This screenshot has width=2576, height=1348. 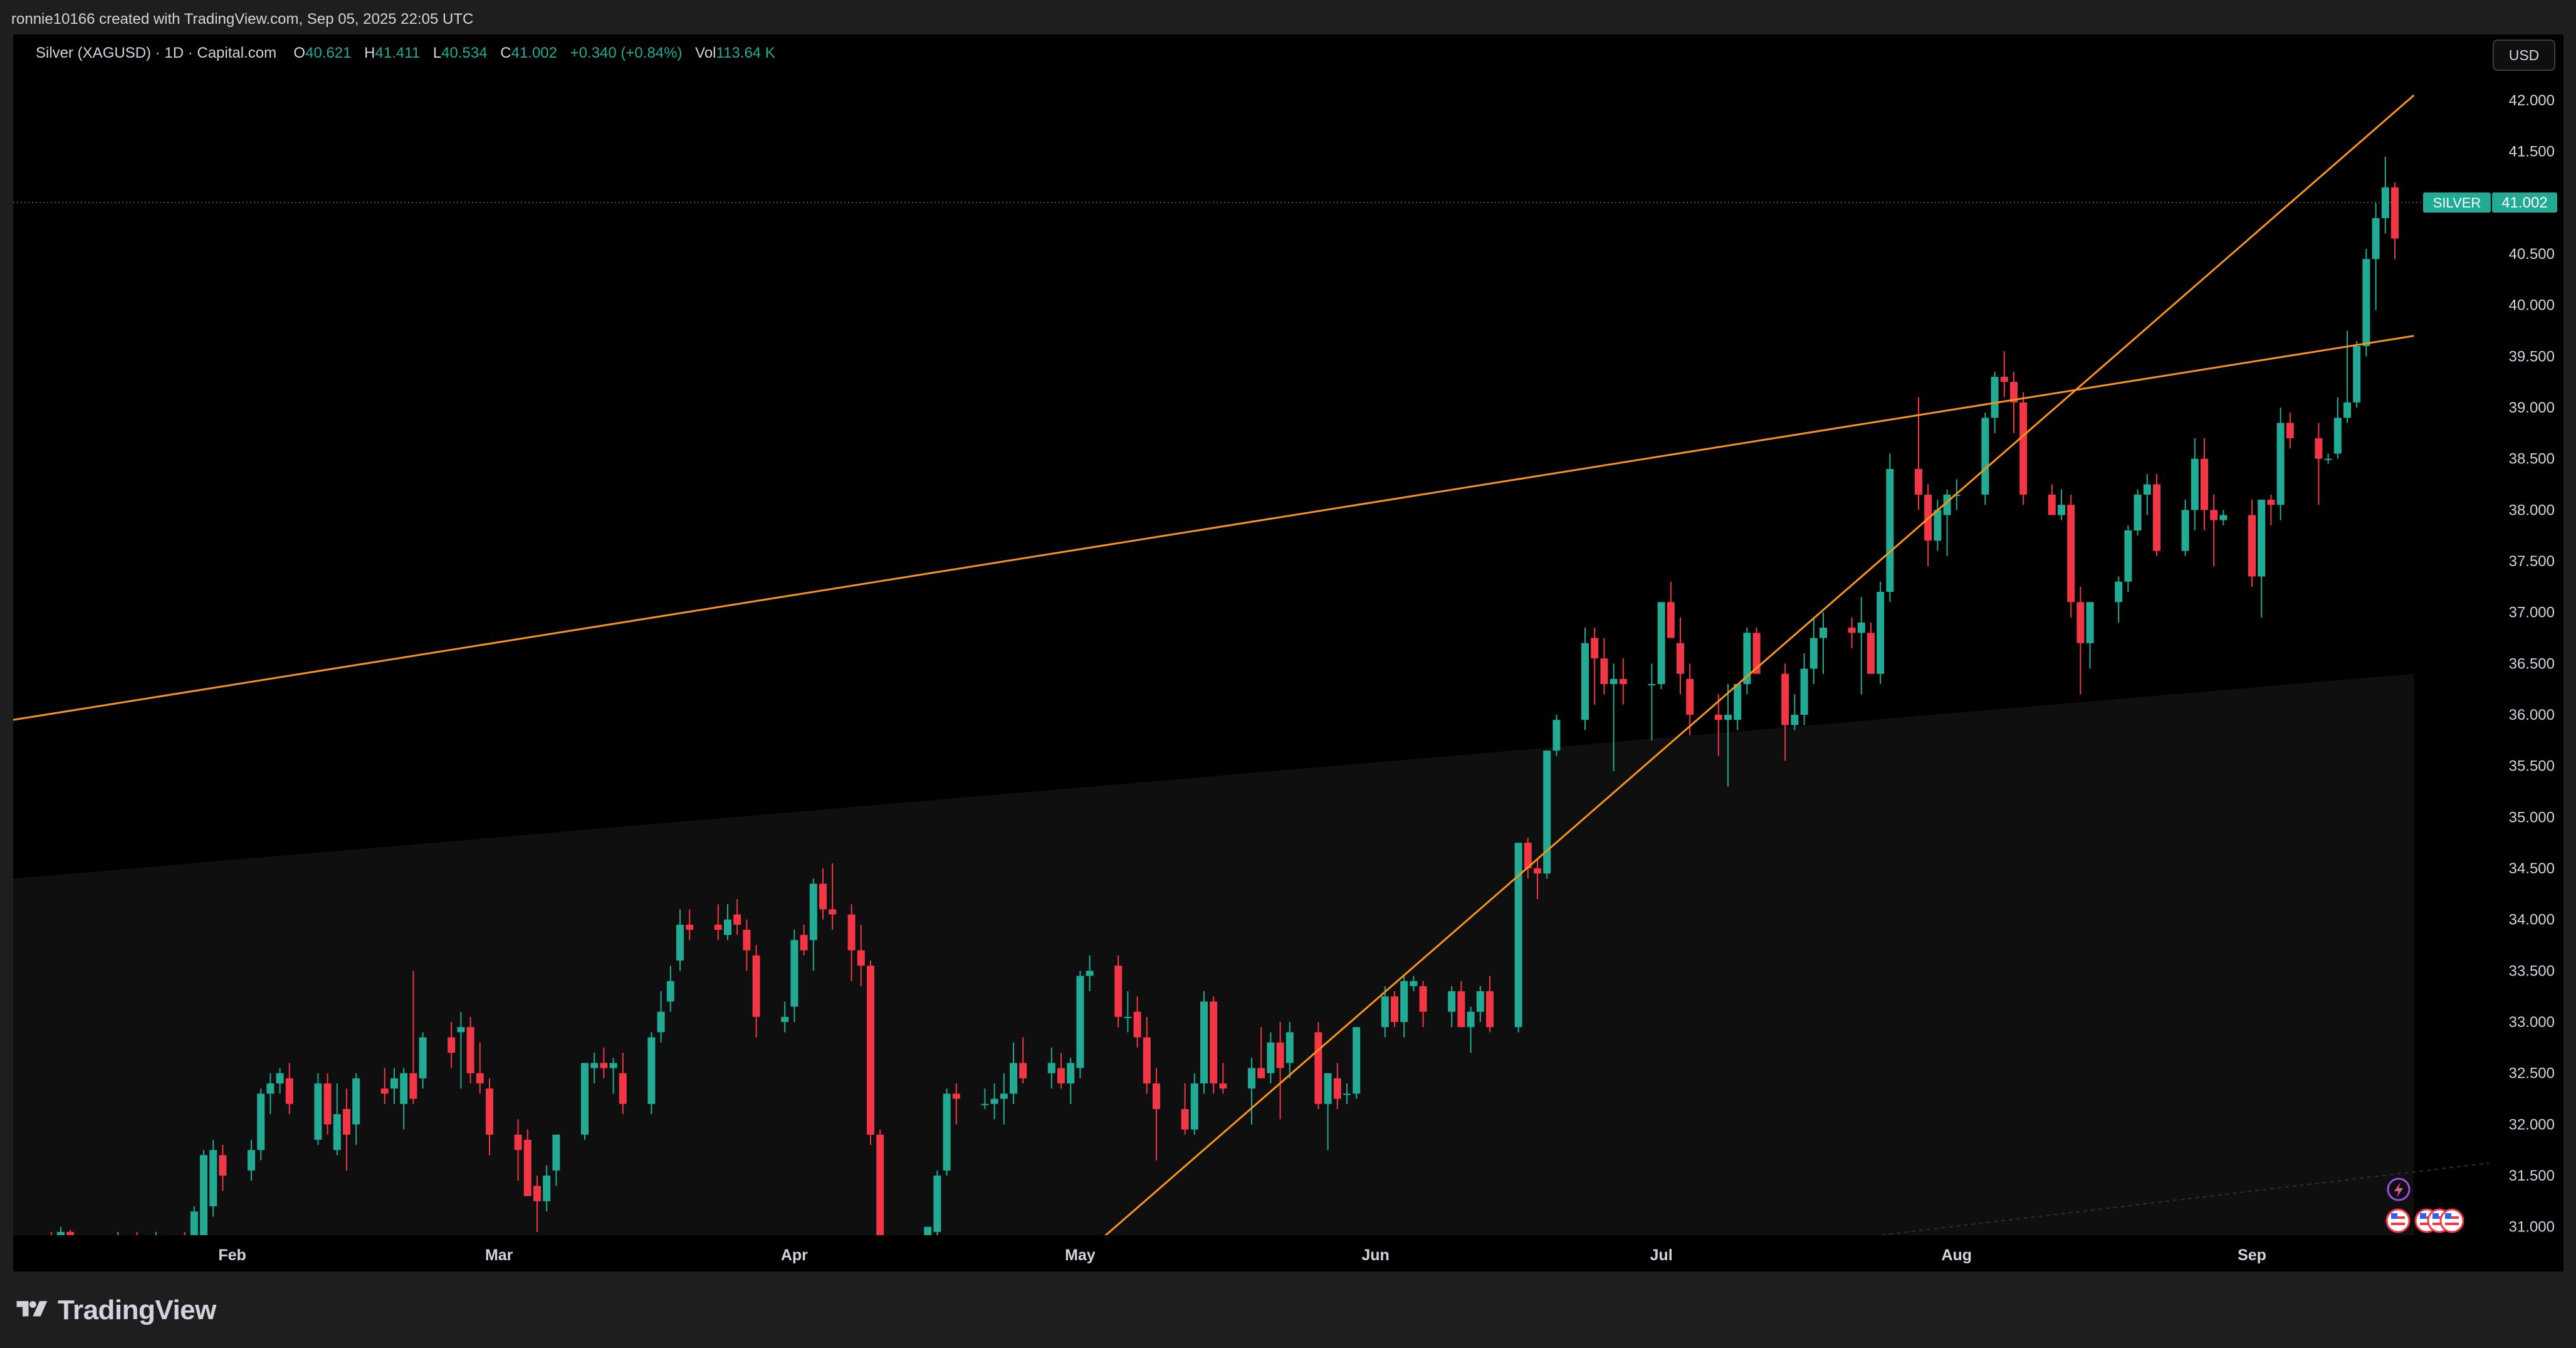 I want to click on currency-button: USD, so click(x=2524, y=55).